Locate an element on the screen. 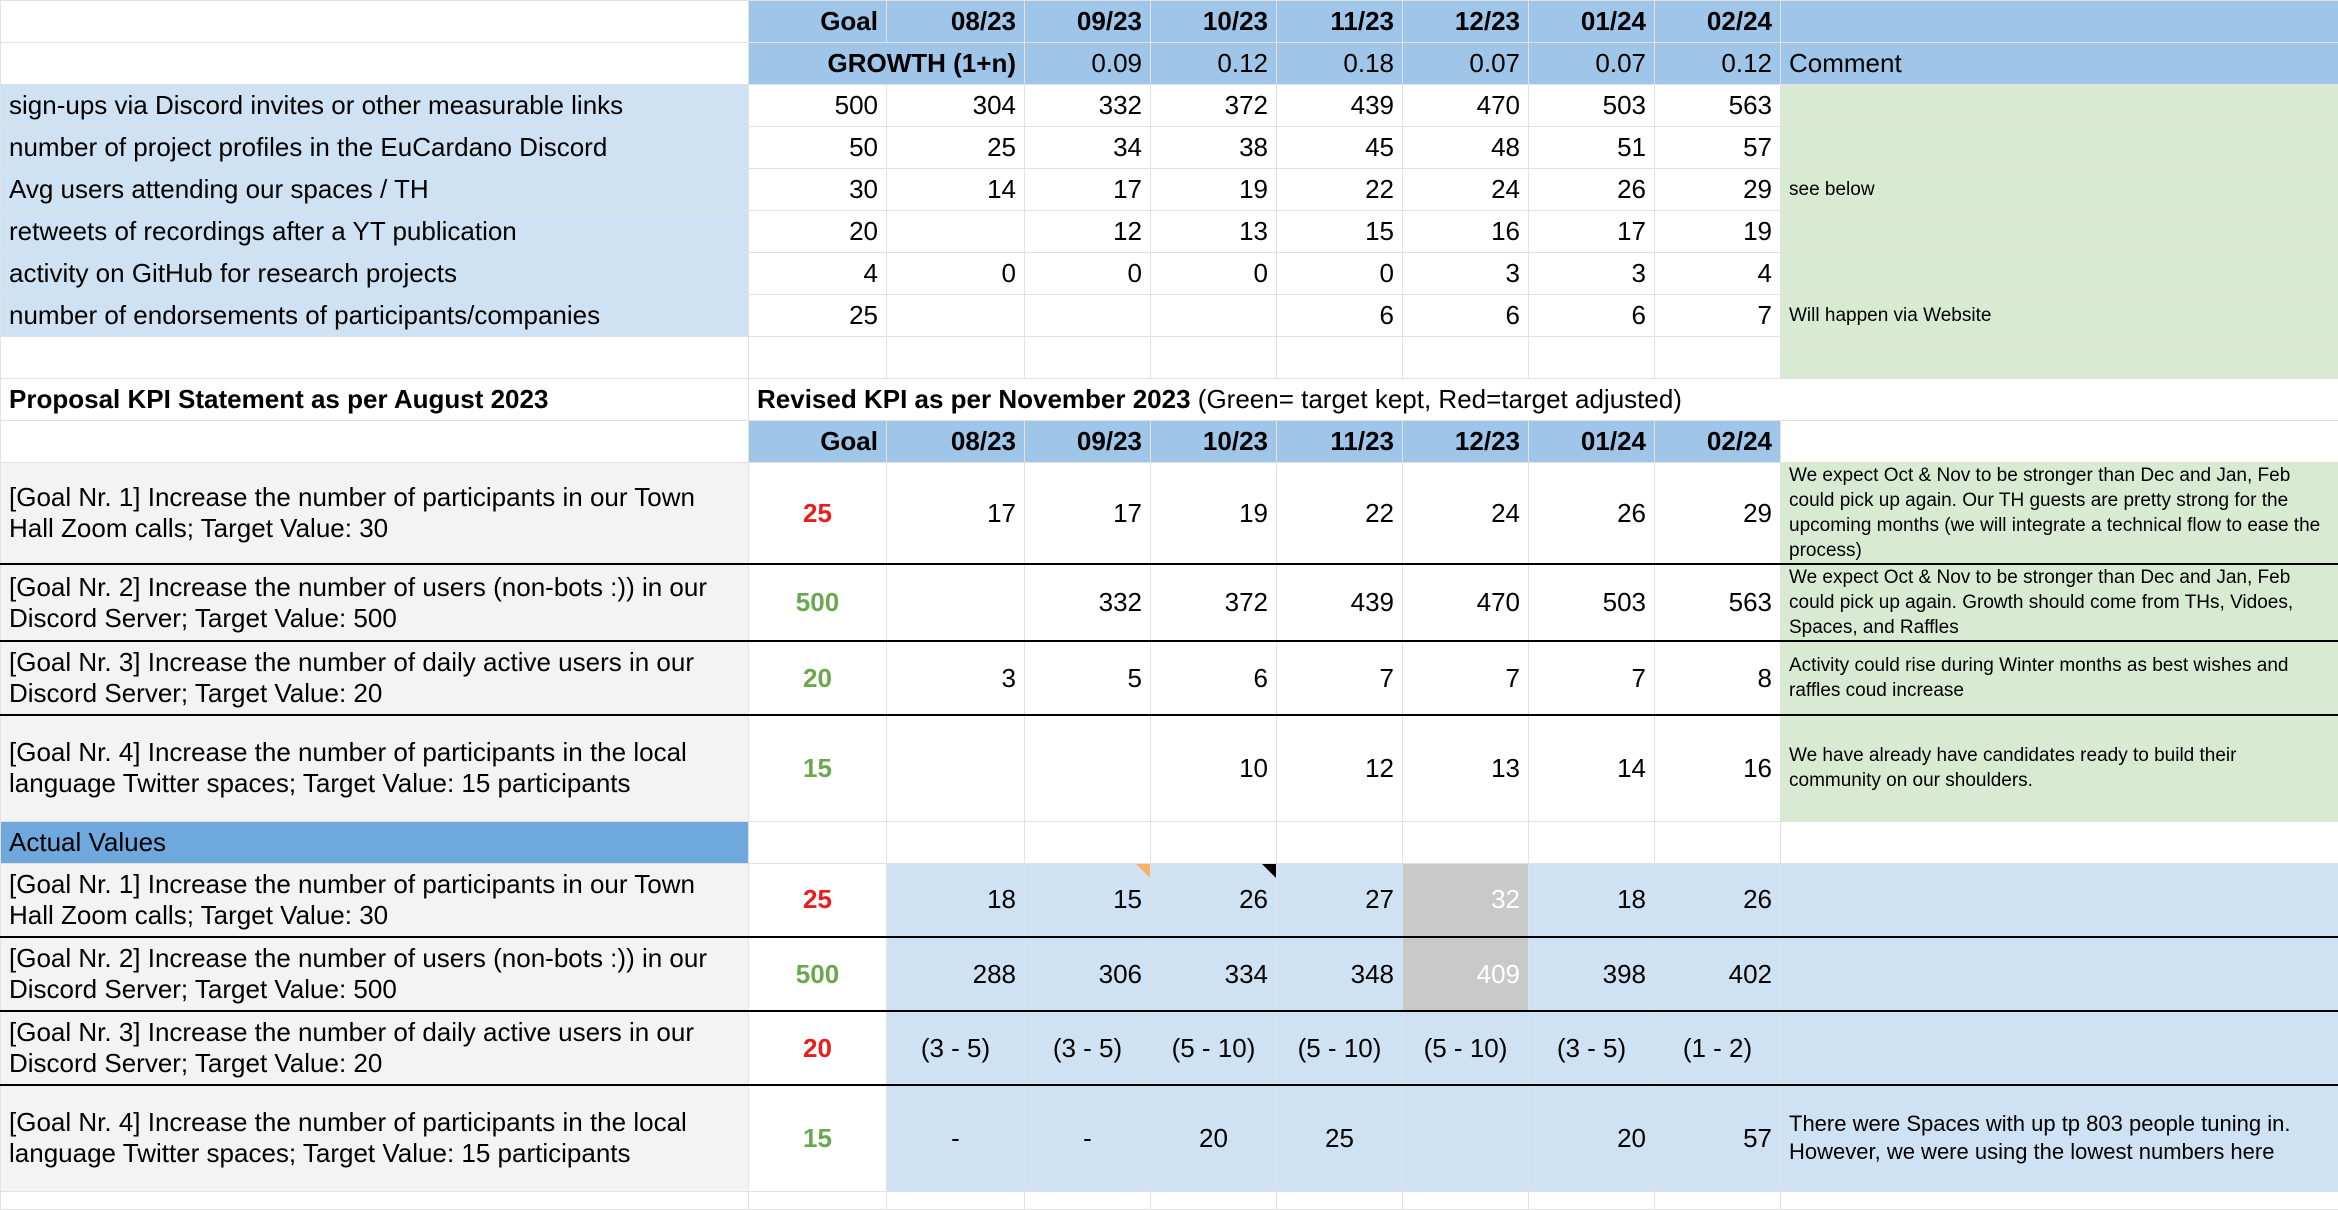  actual-value: (1 - 2) is located at coordinates (1718, 1048).